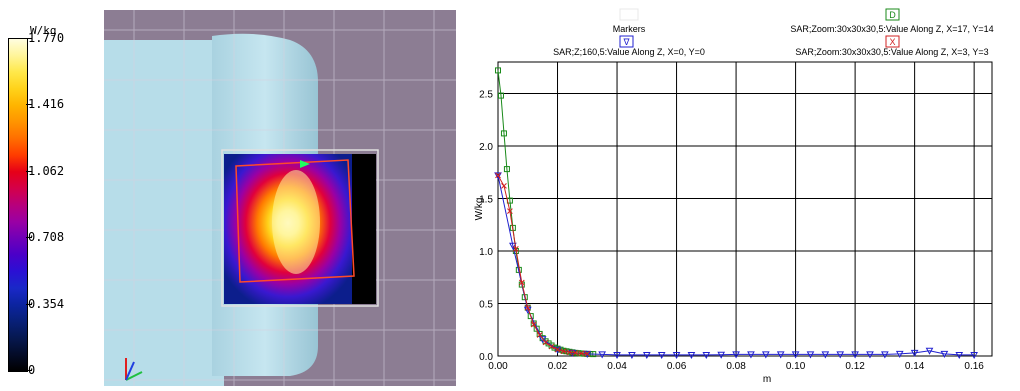 This screenshot has height=391, width=1020. What do you see at coordinates (18, 205) in the screenshot?
I see `color-scale-bar` at bounding box center [18, 205].